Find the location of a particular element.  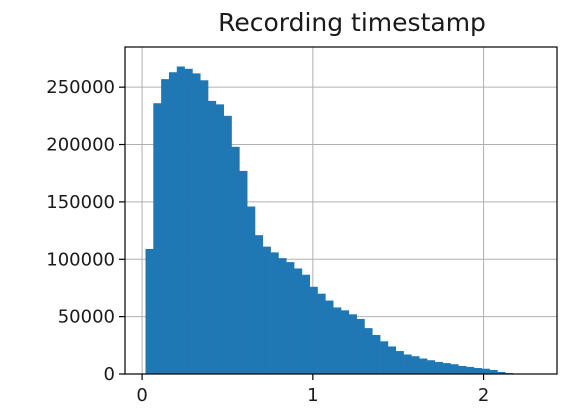

y-tick-label: 50000 is located at coordinates (86, 317).